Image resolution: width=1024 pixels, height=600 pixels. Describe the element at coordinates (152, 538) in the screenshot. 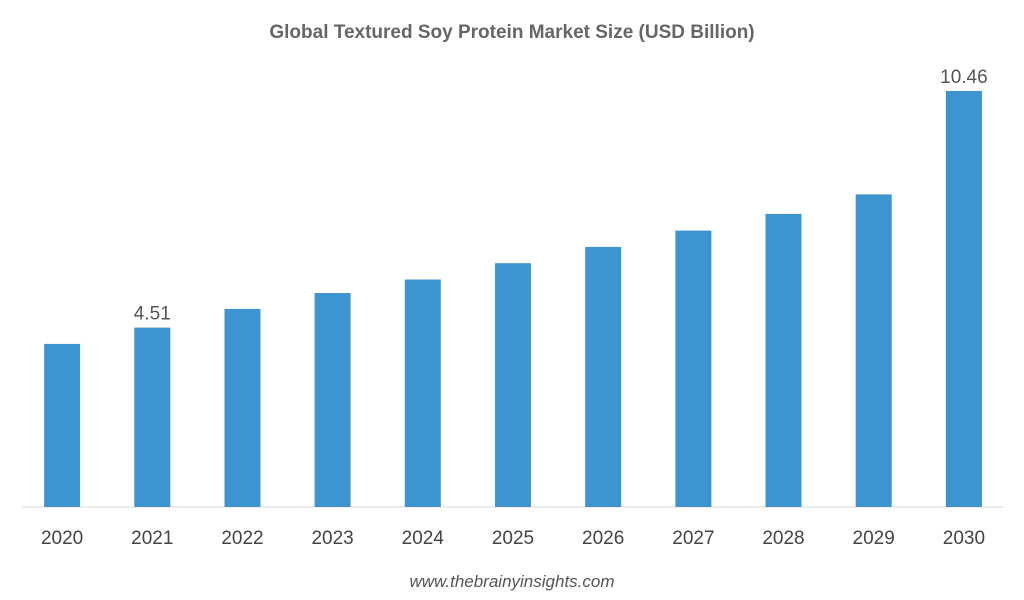

I see `x-tick-label-2021: 2021` at that location.